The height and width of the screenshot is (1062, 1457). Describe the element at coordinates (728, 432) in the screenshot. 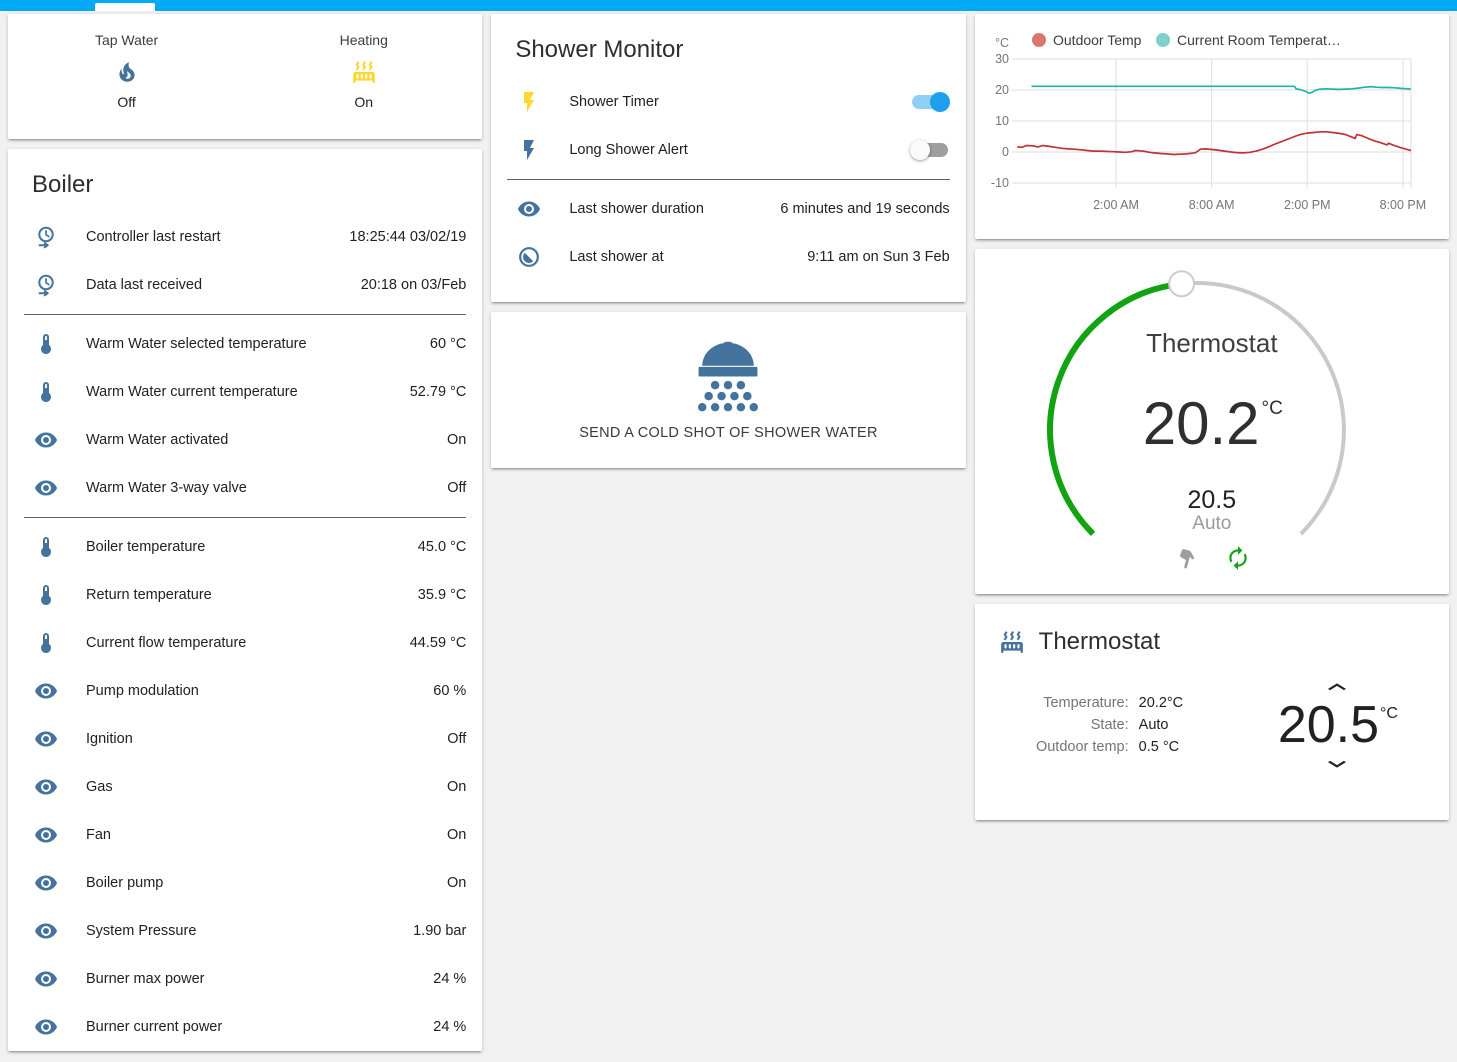

I see `cold-shot-label: SEND A COLD SHOT OF SHOWER WATER` at that location.